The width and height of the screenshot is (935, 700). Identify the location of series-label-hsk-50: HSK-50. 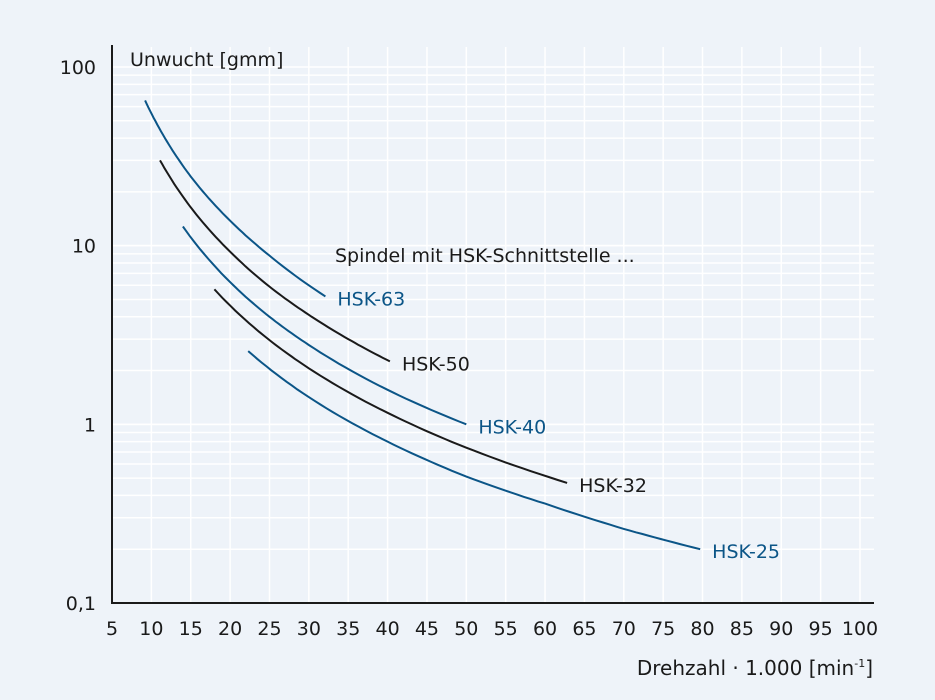
(436, 364).